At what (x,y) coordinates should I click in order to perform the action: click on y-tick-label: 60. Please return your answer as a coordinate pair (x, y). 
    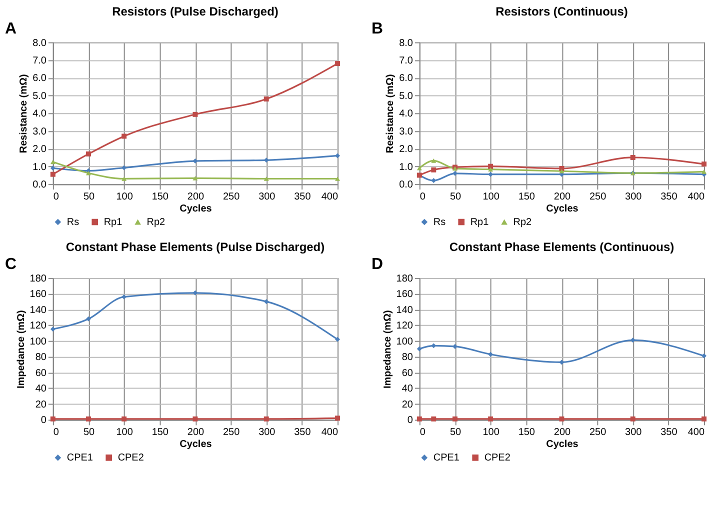
    Looking at the image, I should click on (41, 373).